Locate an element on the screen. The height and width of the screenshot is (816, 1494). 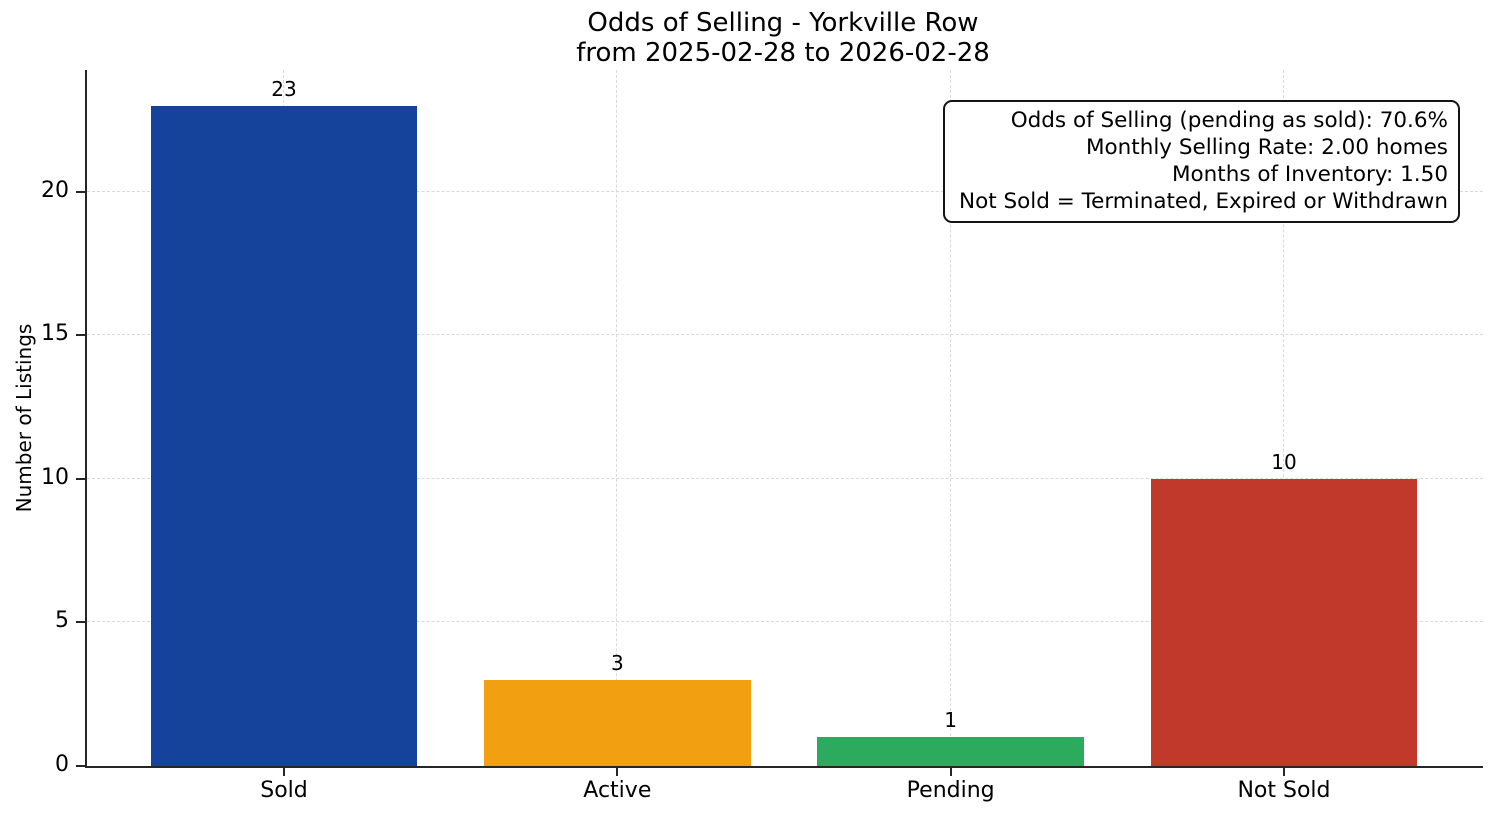
bar-pending is located at coordinates (950, 751).